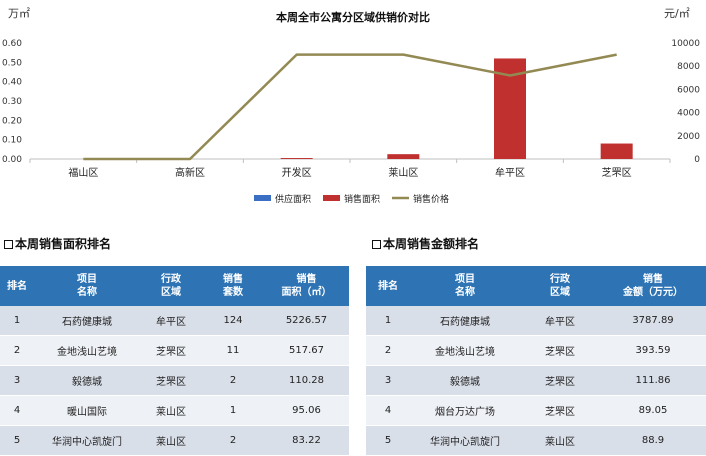  I want to click on y-left-unit: 万㎡, so click(19, 13).